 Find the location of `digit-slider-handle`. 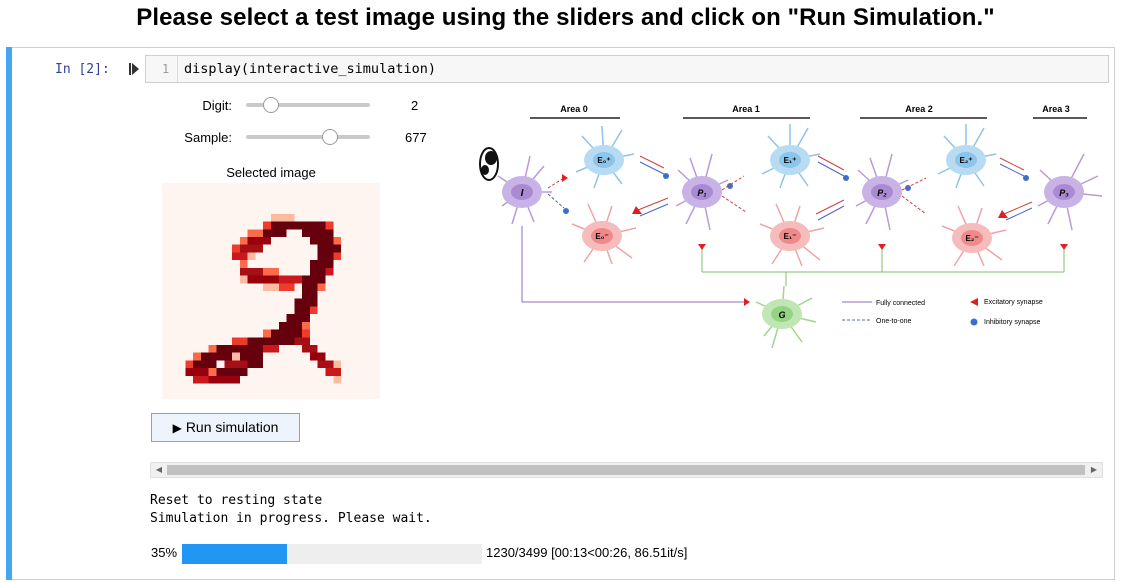

digit-slider-handle is located at coordinates (270, 105).